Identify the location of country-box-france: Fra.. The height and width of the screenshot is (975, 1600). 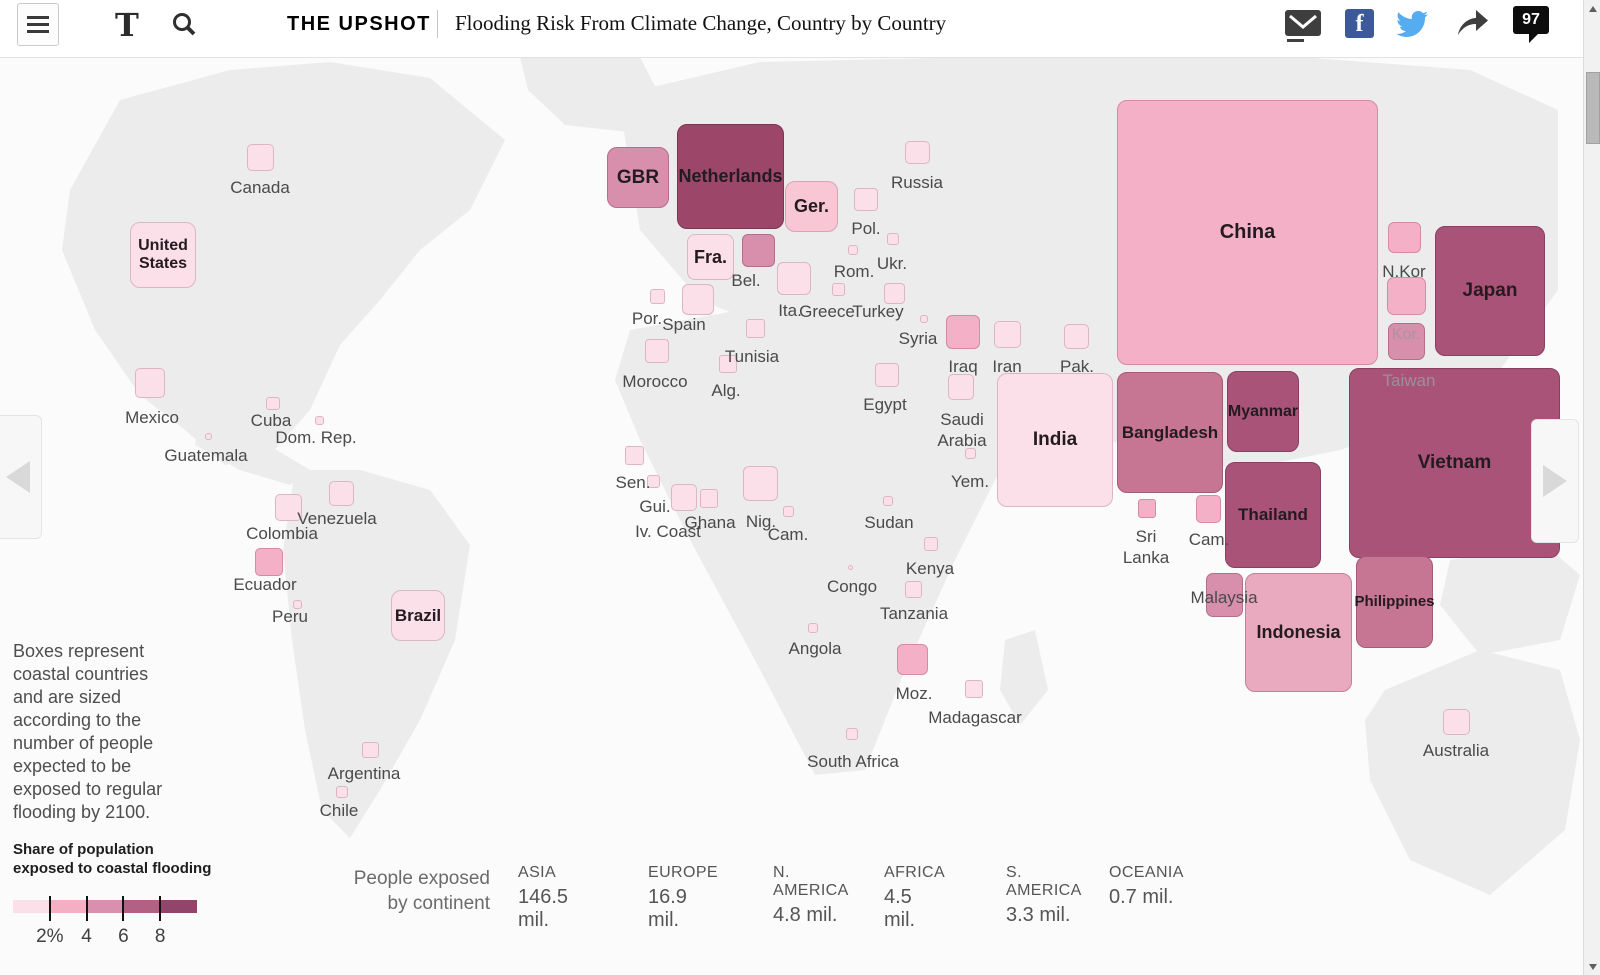
(710, 257).